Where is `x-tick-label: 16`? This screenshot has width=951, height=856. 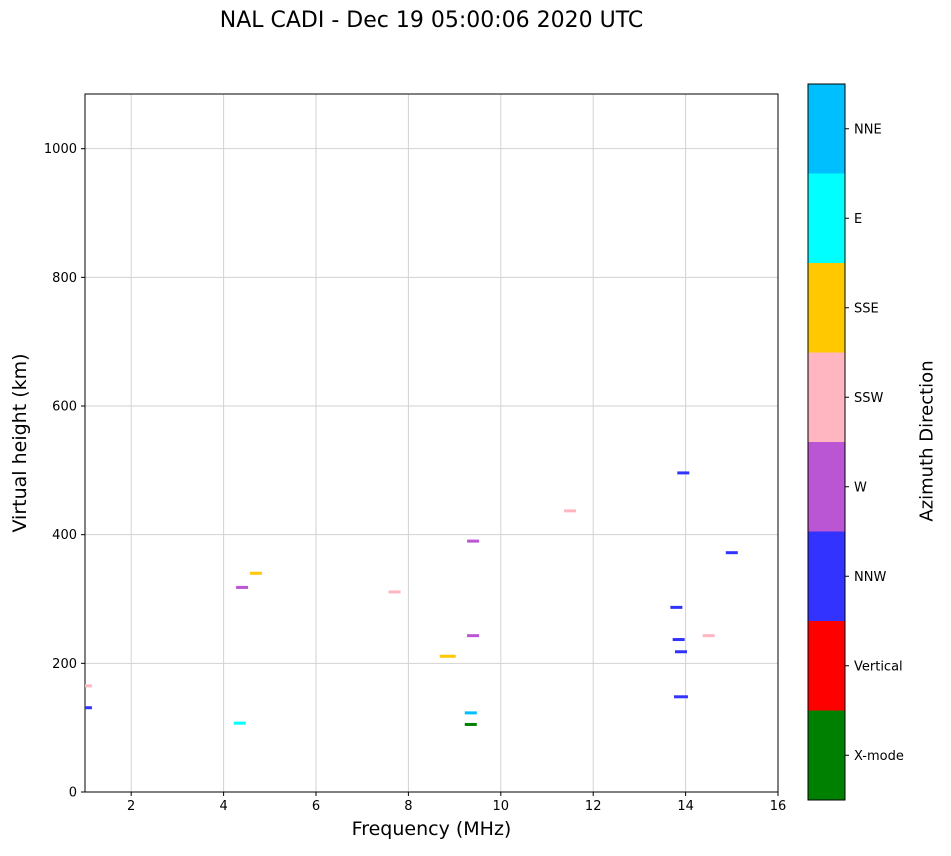
x-tick-label: 16 is located at coordinates (778, 806).